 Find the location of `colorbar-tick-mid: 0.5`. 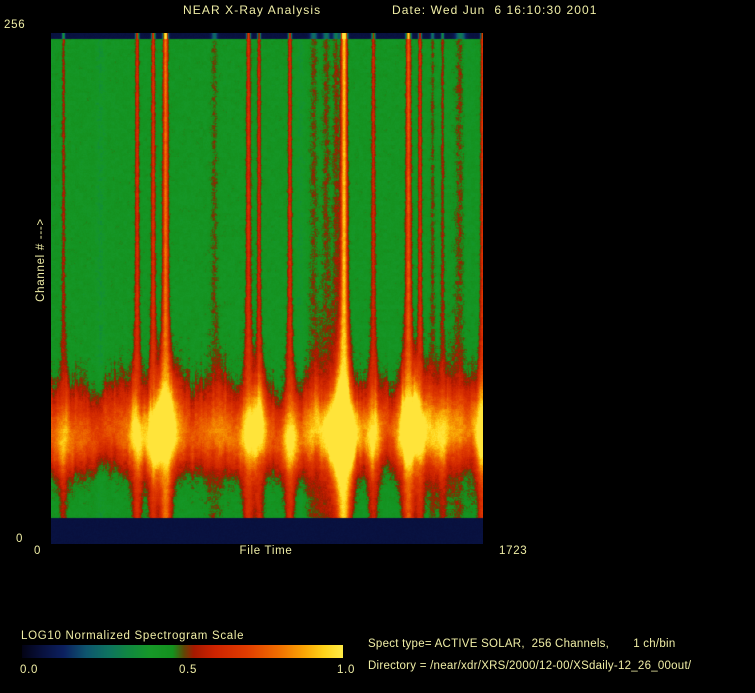

colorbar-tick-mid: 0.5 is located at coordinates (188, 670).